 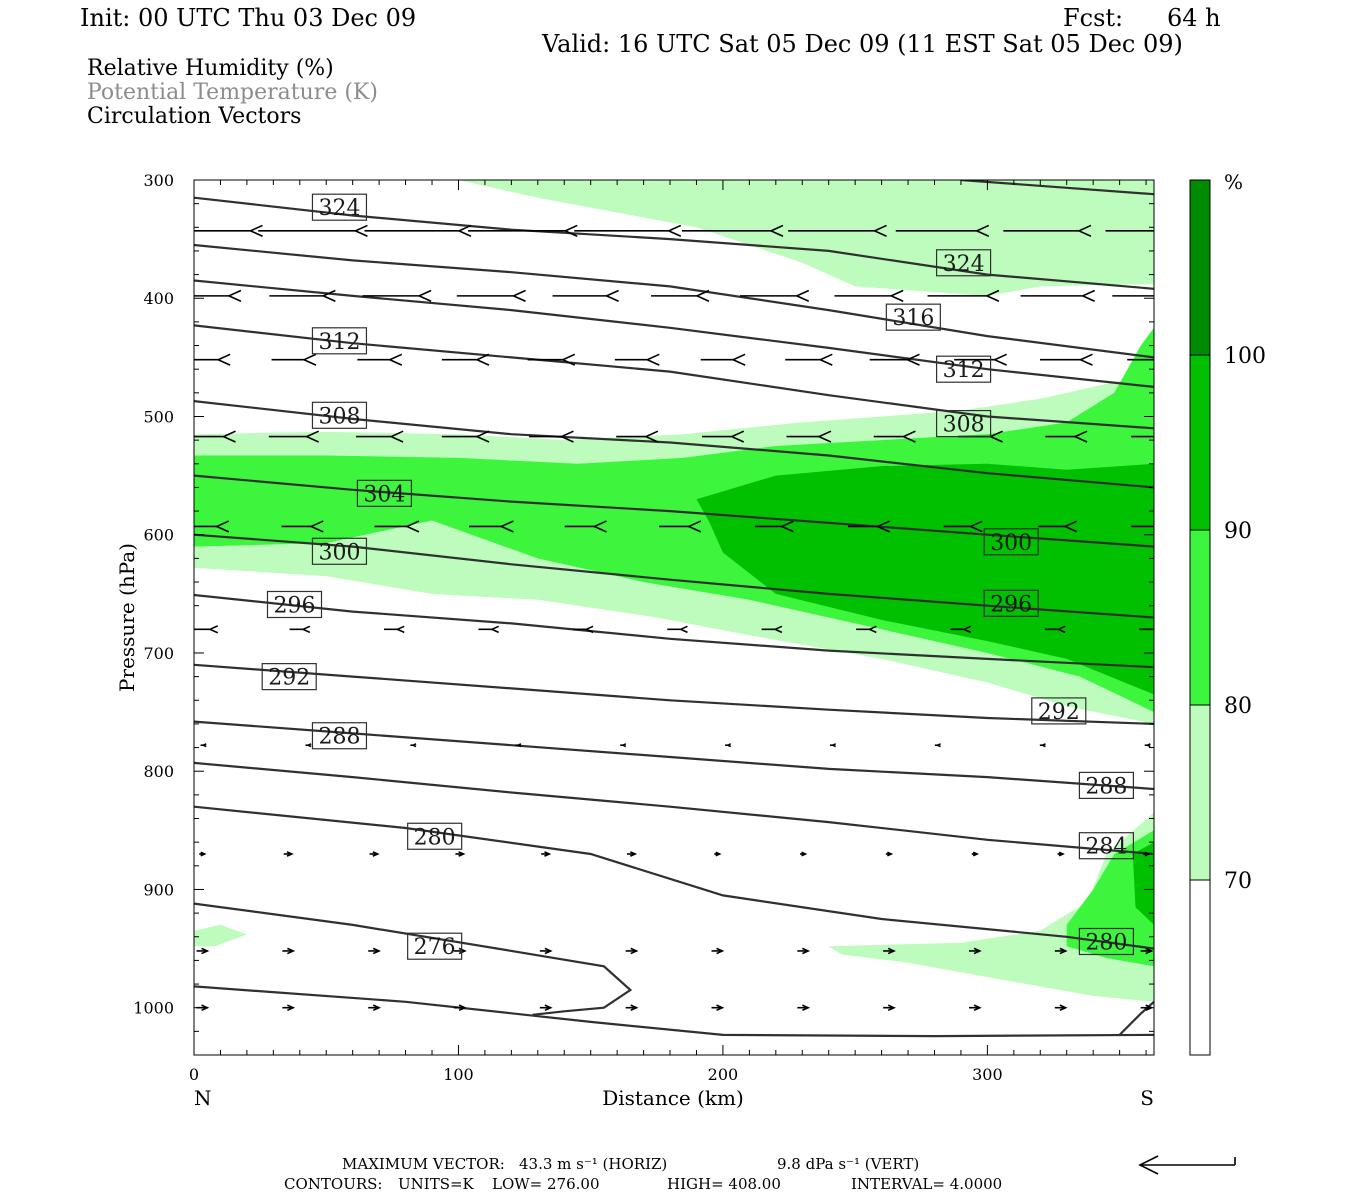 I want to click on colorbar-label-100: 100, so click(x=1245, y=356).